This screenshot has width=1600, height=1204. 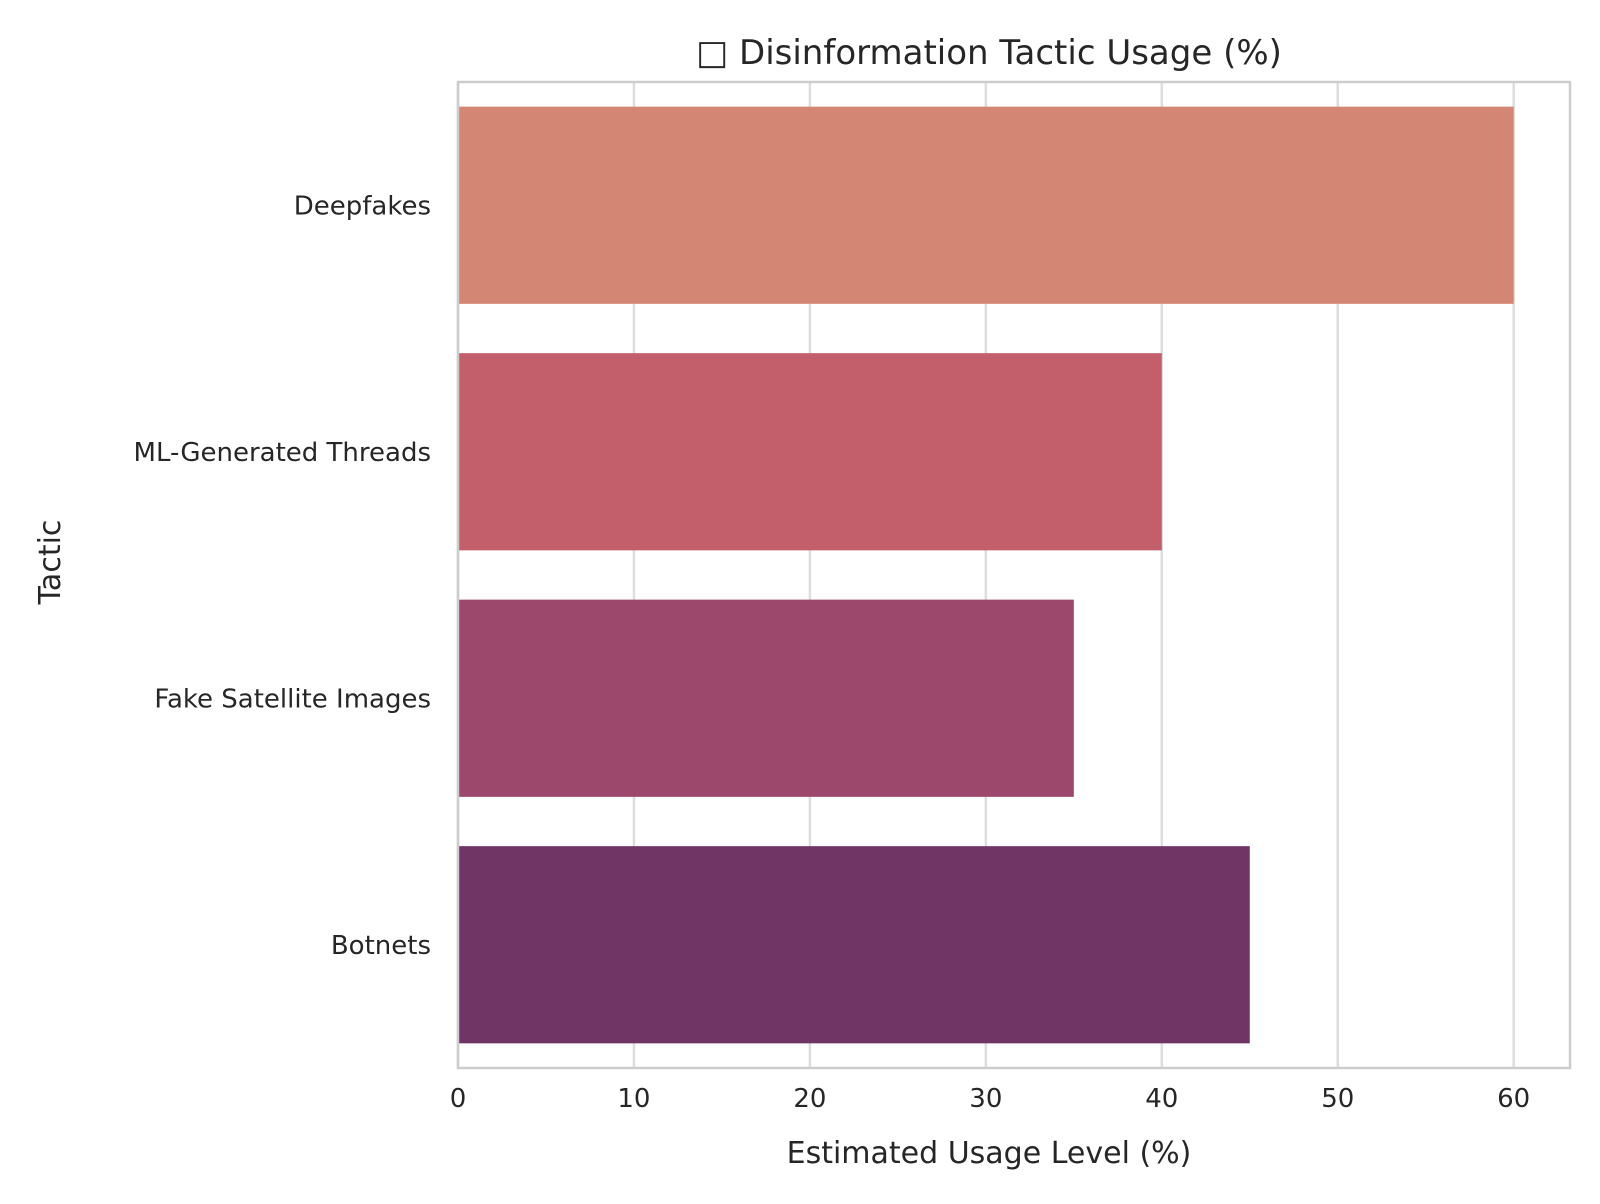 I want to click on x-tick-label: 40, so click(x=1161, y=1099).